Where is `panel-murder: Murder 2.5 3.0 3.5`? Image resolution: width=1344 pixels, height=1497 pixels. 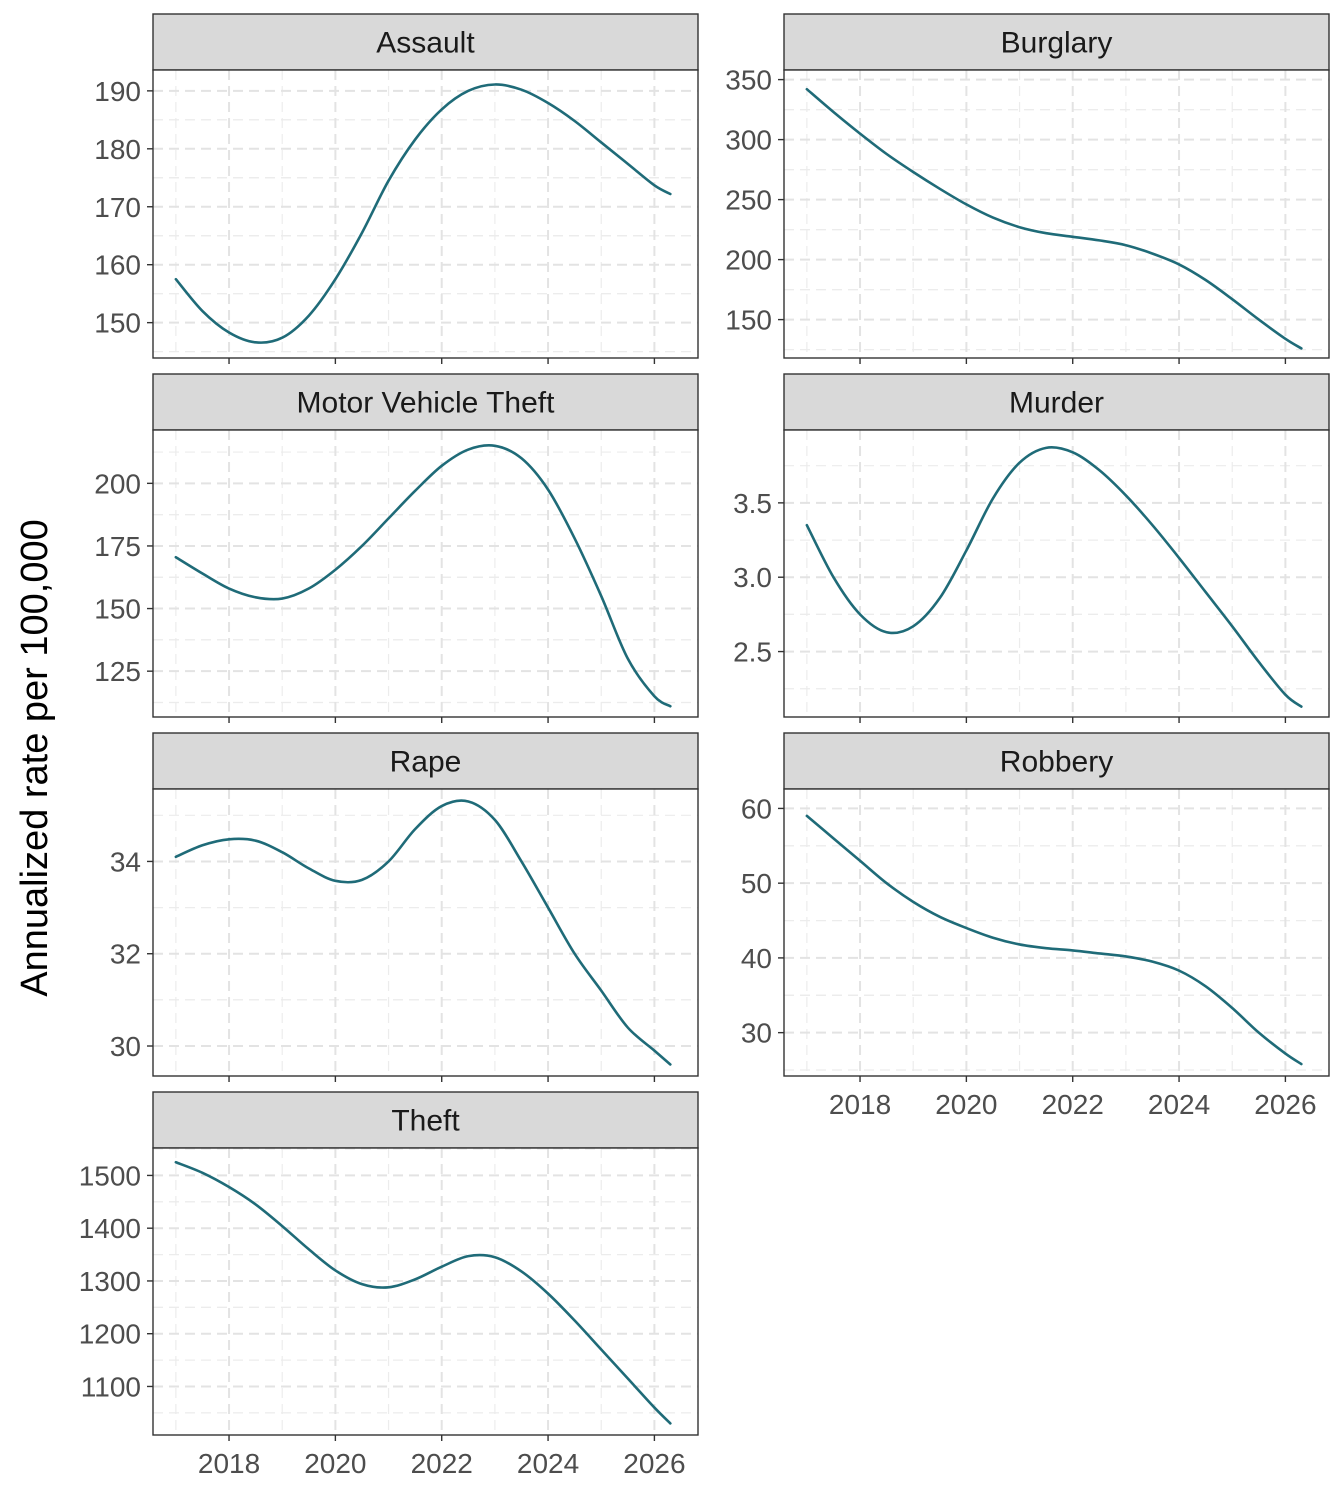
panel-murder: Murder 2.5 3.0 3.5 is located at coordinates (1031, 548).